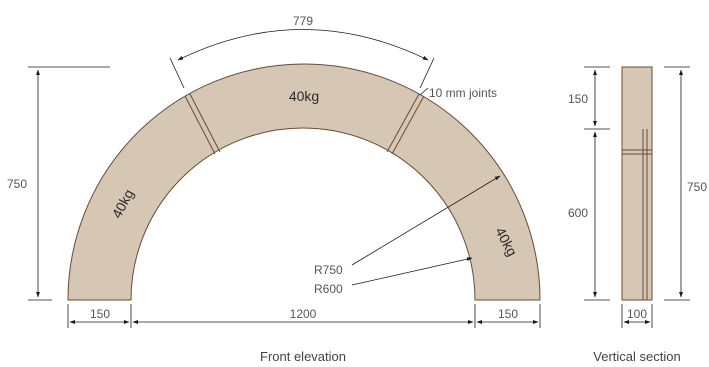 Image resolution: width=709 pixels, height=367 pixels. What do you see at coordinates (177, 73) in the screenshot?
I see `arc-ext-left` at bounding box center [177, 73].